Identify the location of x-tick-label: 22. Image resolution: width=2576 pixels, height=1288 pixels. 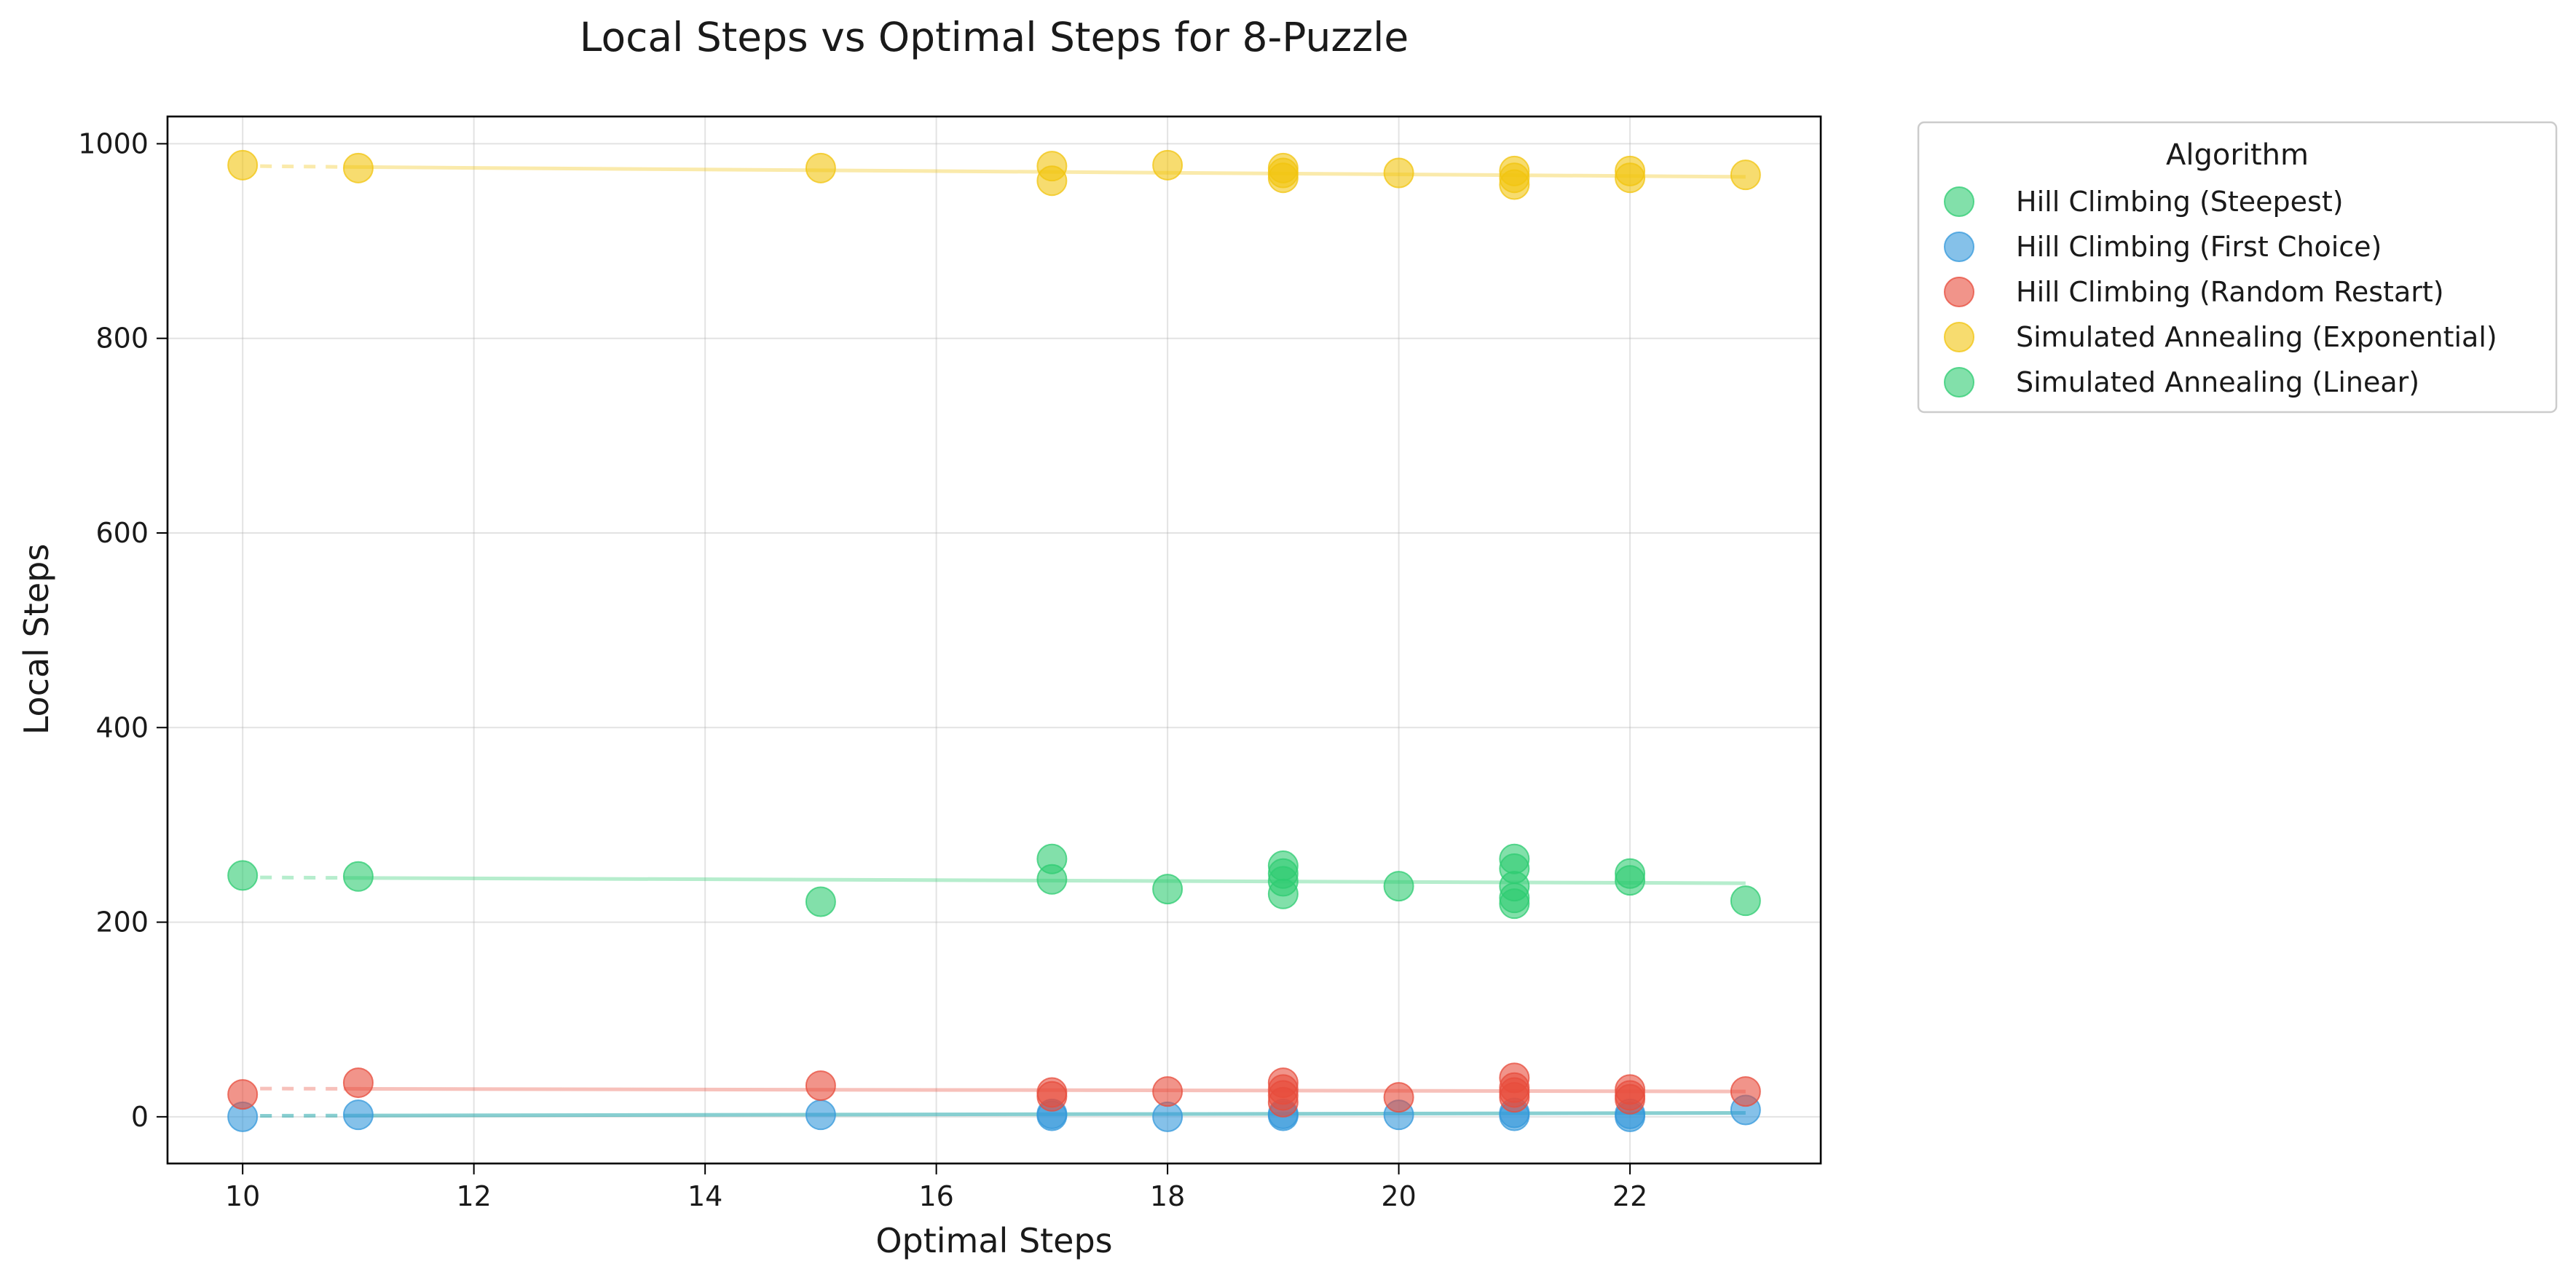
(1629, 1196).